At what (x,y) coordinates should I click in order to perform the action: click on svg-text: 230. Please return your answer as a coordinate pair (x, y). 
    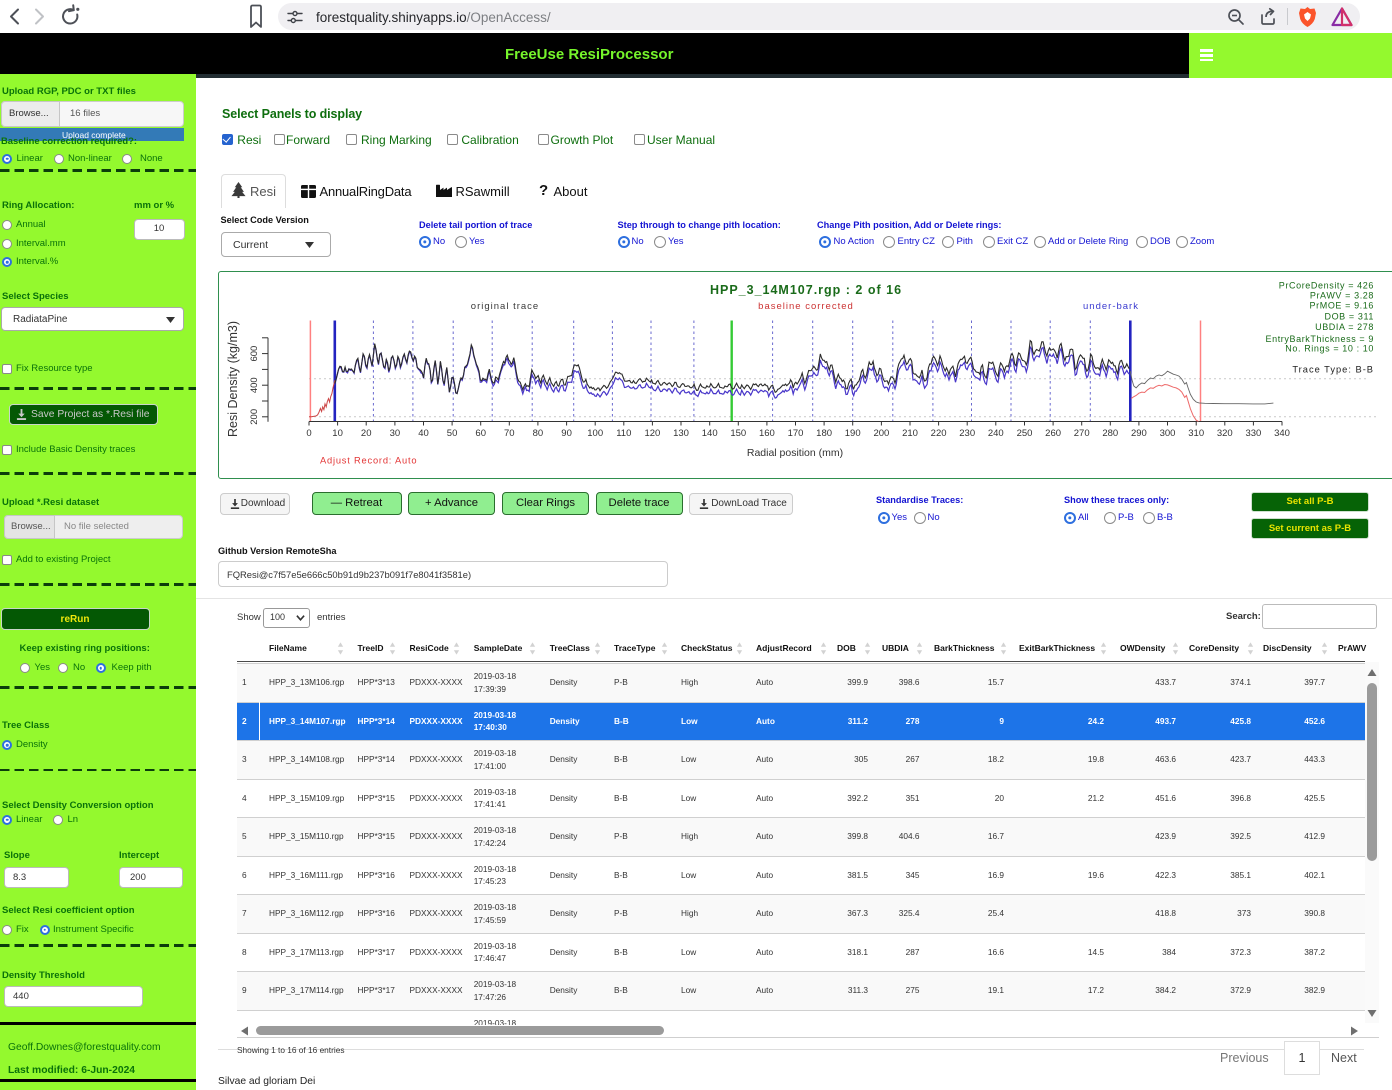
    Looking at the image, I should click on (967, 433).